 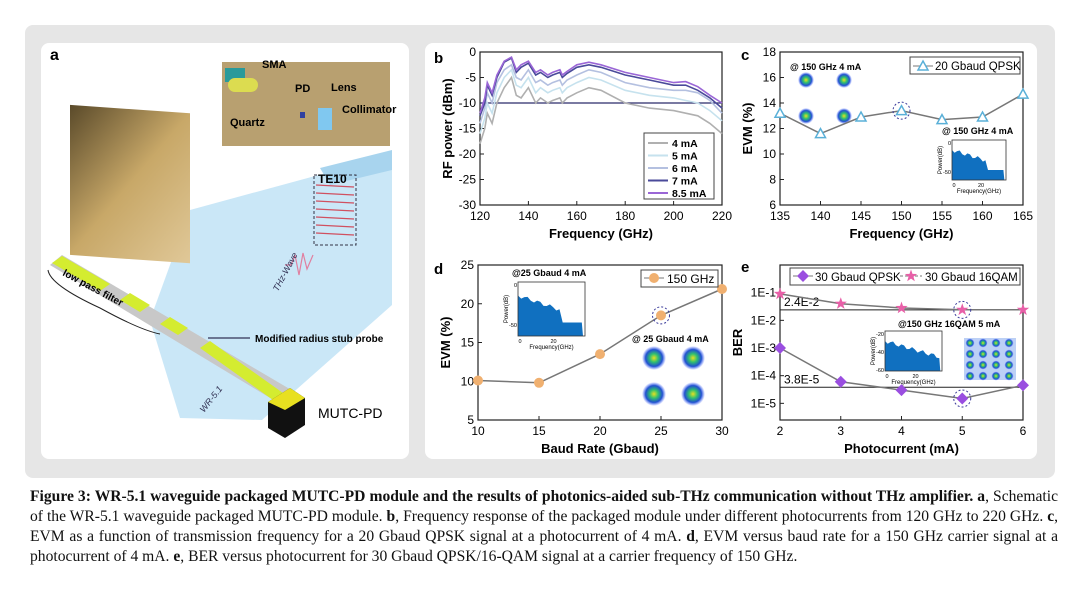 I want to click on spectrum-frame, so click(x=979, y=160).